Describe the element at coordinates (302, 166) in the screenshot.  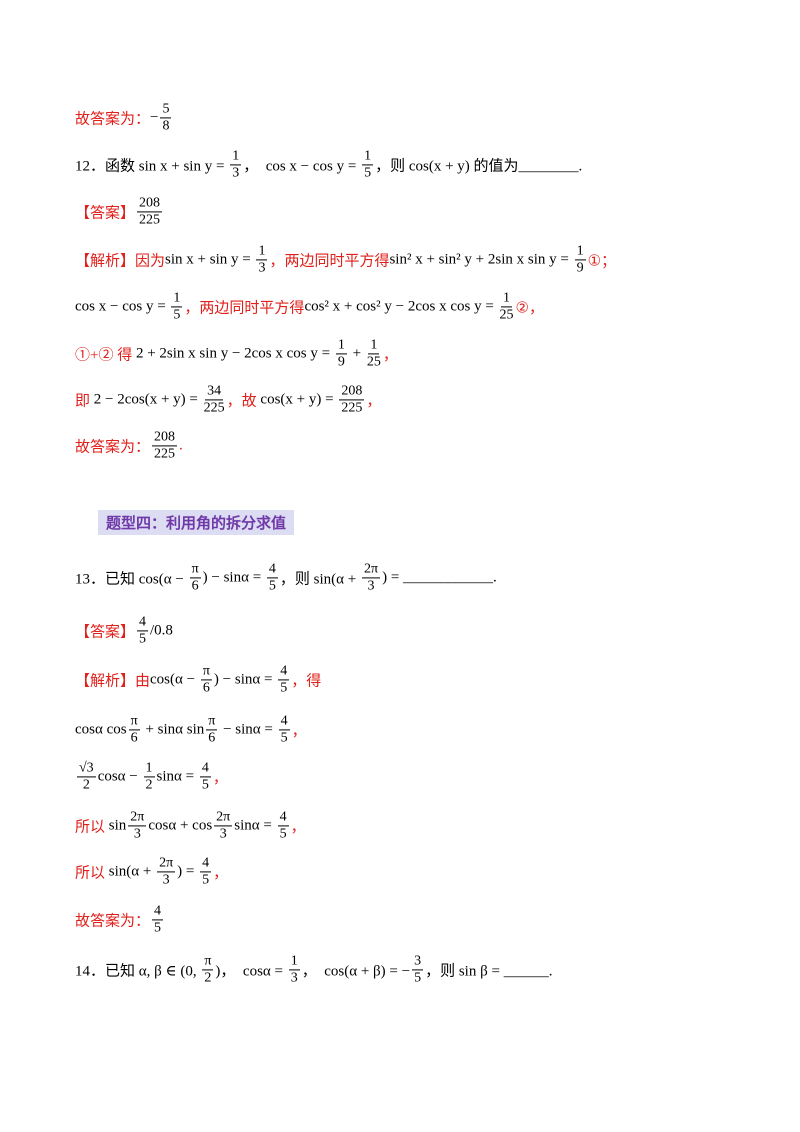
I see `math-text: ， cos x − cos y =` at that location.